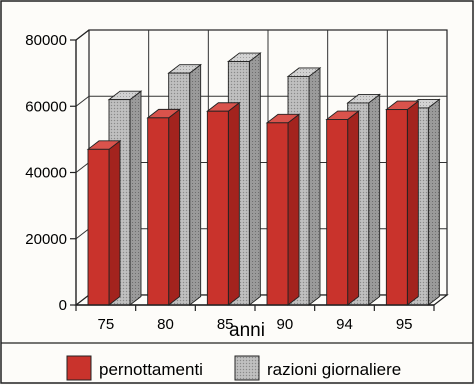 This screenshot has height=385, width=475. What do you see at coordinates (247, 368) in the screenshot?
I see `legend-swatch-razioni-giornaliere` at bounding box center [247, 368].